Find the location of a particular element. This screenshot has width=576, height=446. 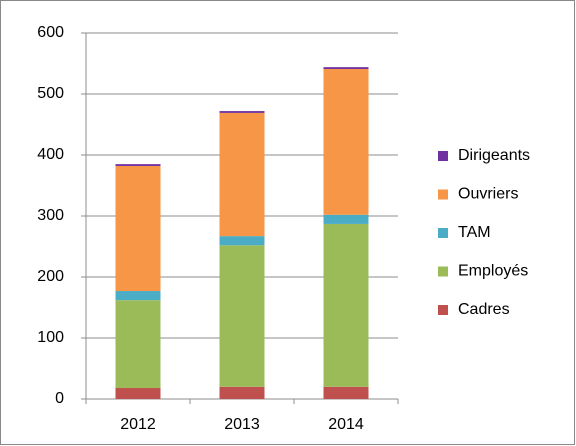

y-tick-label: 500 is located at coordinates (50, 93).